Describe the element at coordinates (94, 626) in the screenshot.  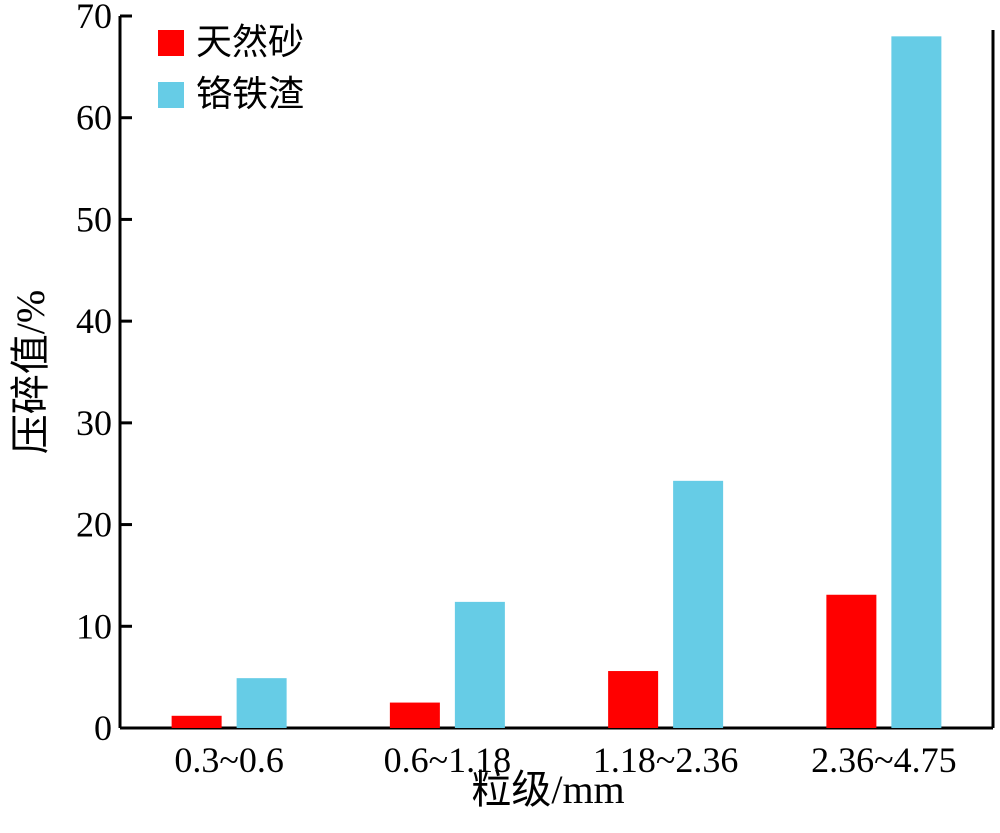
I see `y-tick-label: 10` at that location.